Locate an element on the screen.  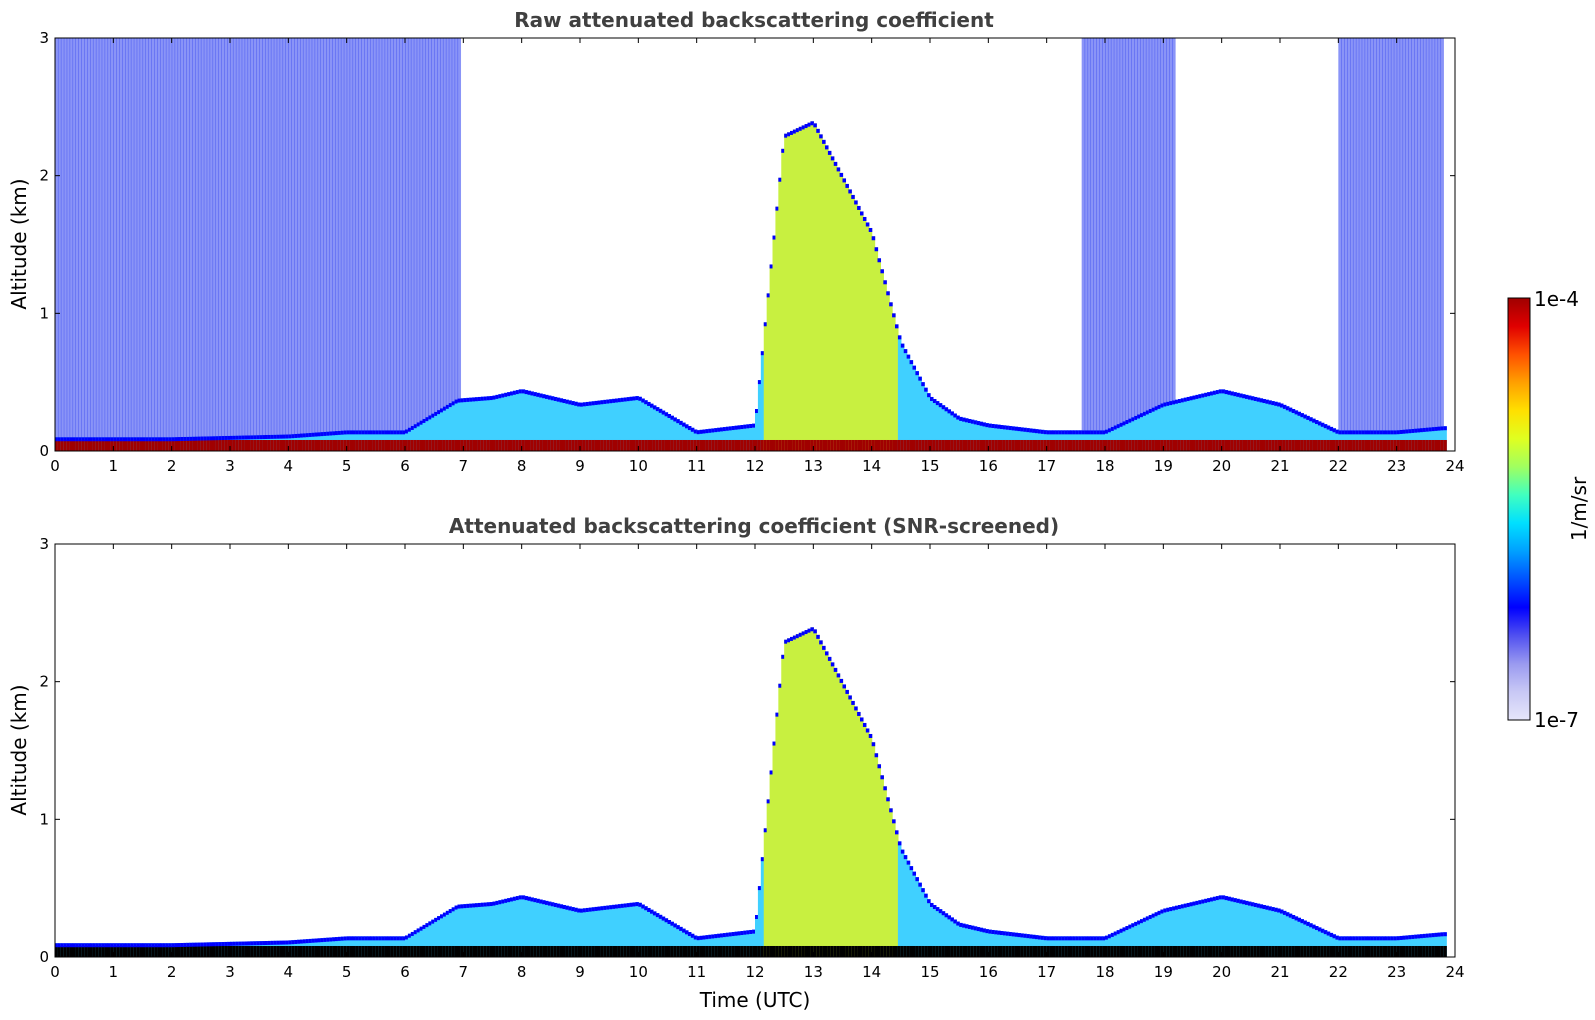
x-tick-label: 17 is located at coordinates (1046, 466).